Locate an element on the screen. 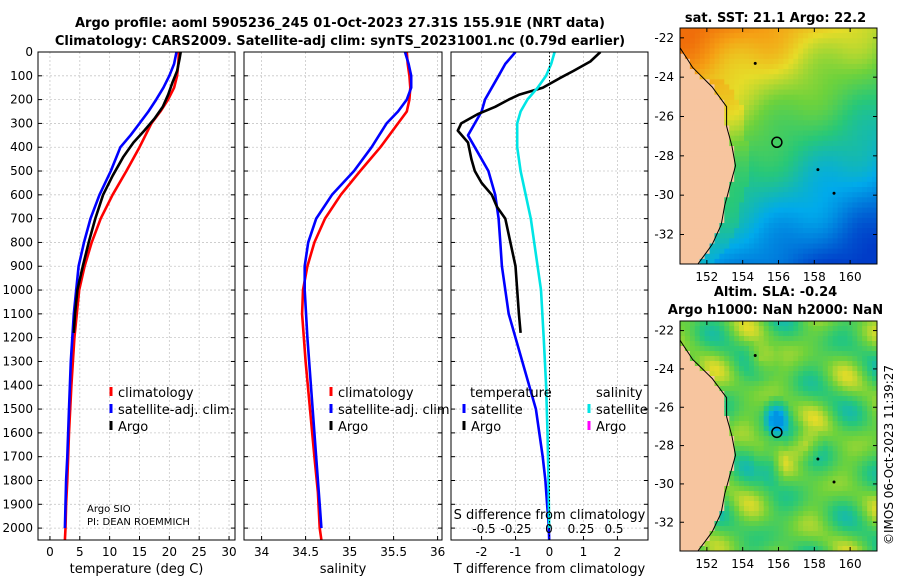  x-tick-label: 25 is located at coordinates (199, 552).